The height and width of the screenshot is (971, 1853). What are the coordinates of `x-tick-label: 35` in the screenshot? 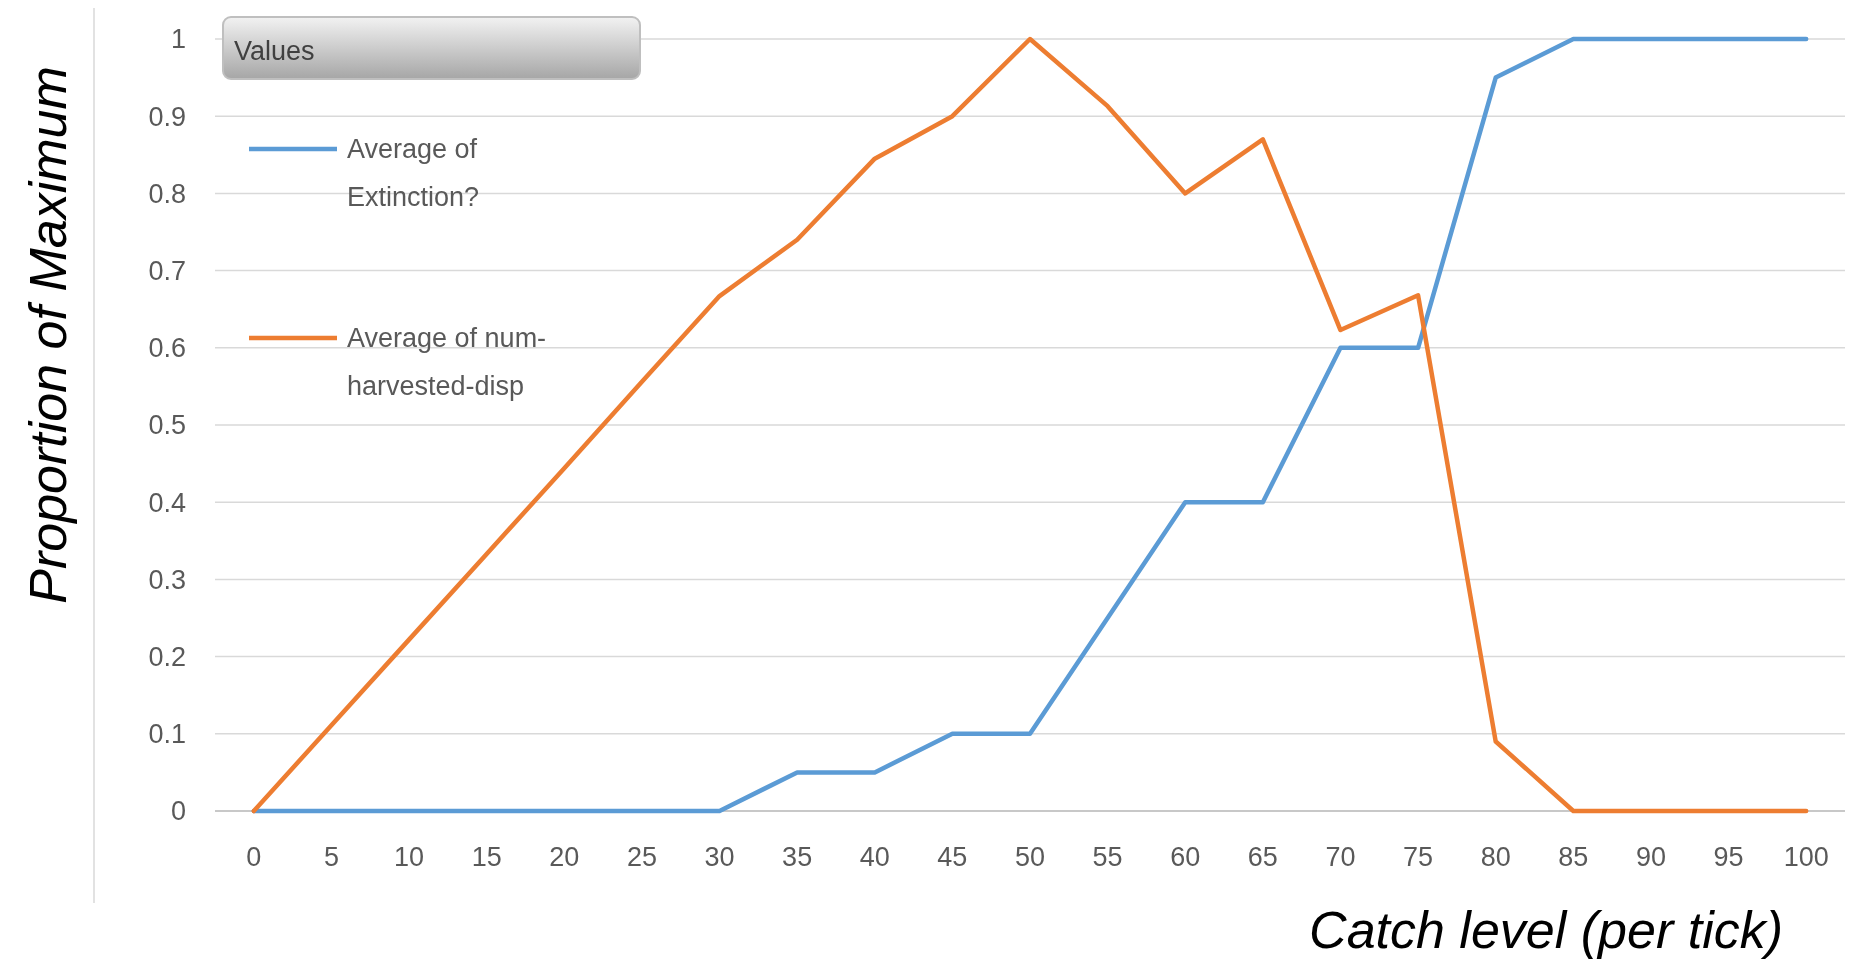 It's located at (797, 857).